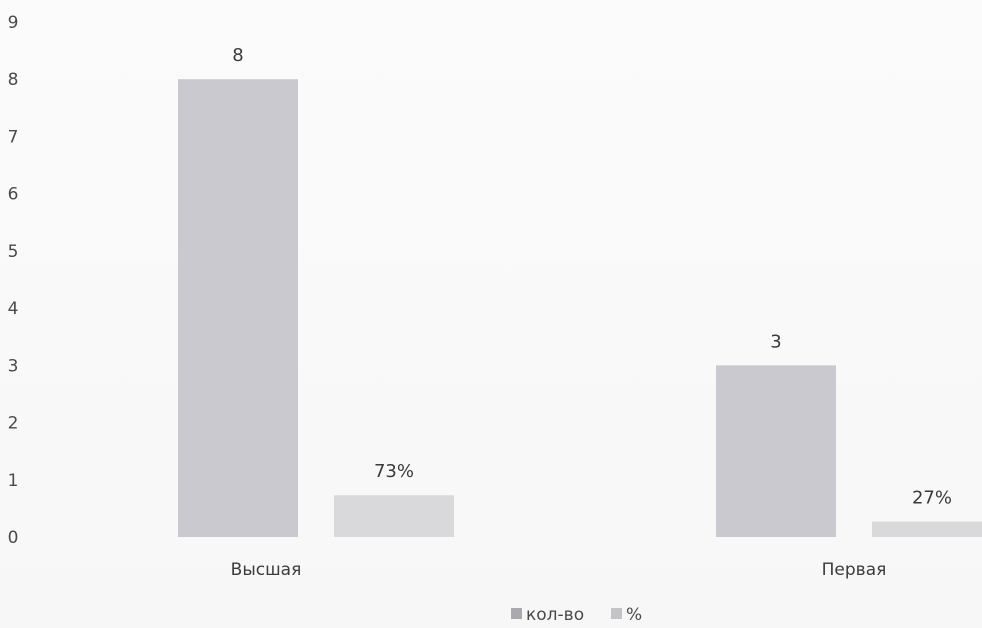  What do you see at coordinates (13, 195) in the screenshot?
I see `y-tick-label: 6` at bounding box center [13, 195].